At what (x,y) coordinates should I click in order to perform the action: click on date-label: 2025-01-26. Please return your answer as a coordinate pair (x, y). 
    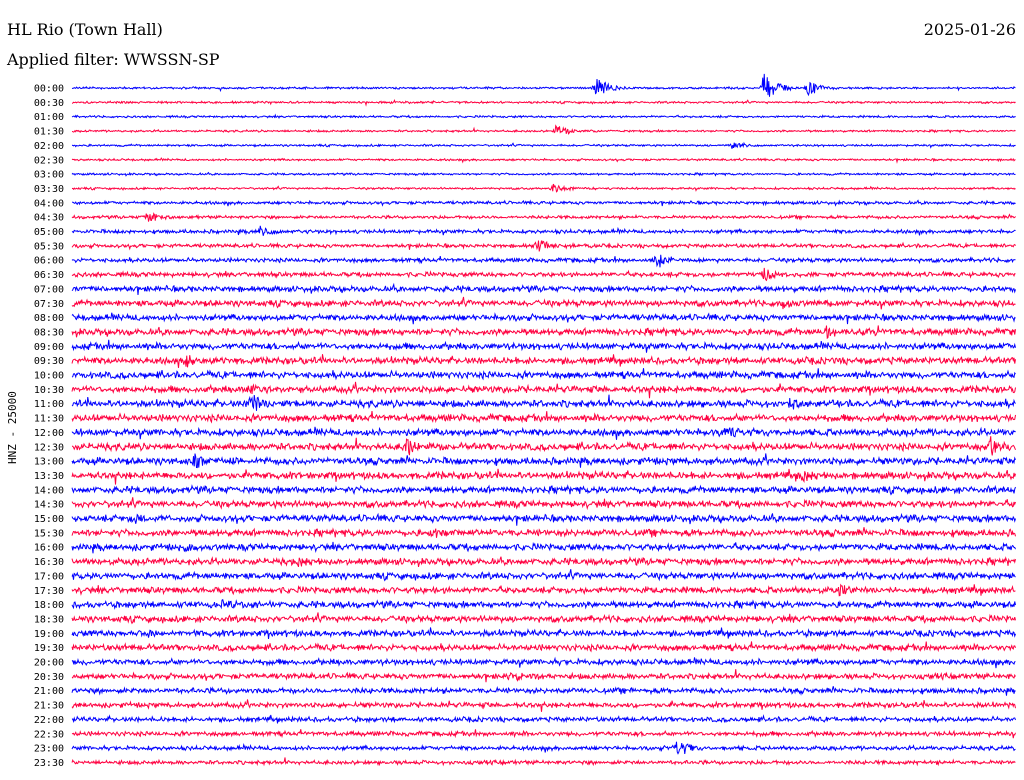
    Looking at the image, I should click on (969, 29).